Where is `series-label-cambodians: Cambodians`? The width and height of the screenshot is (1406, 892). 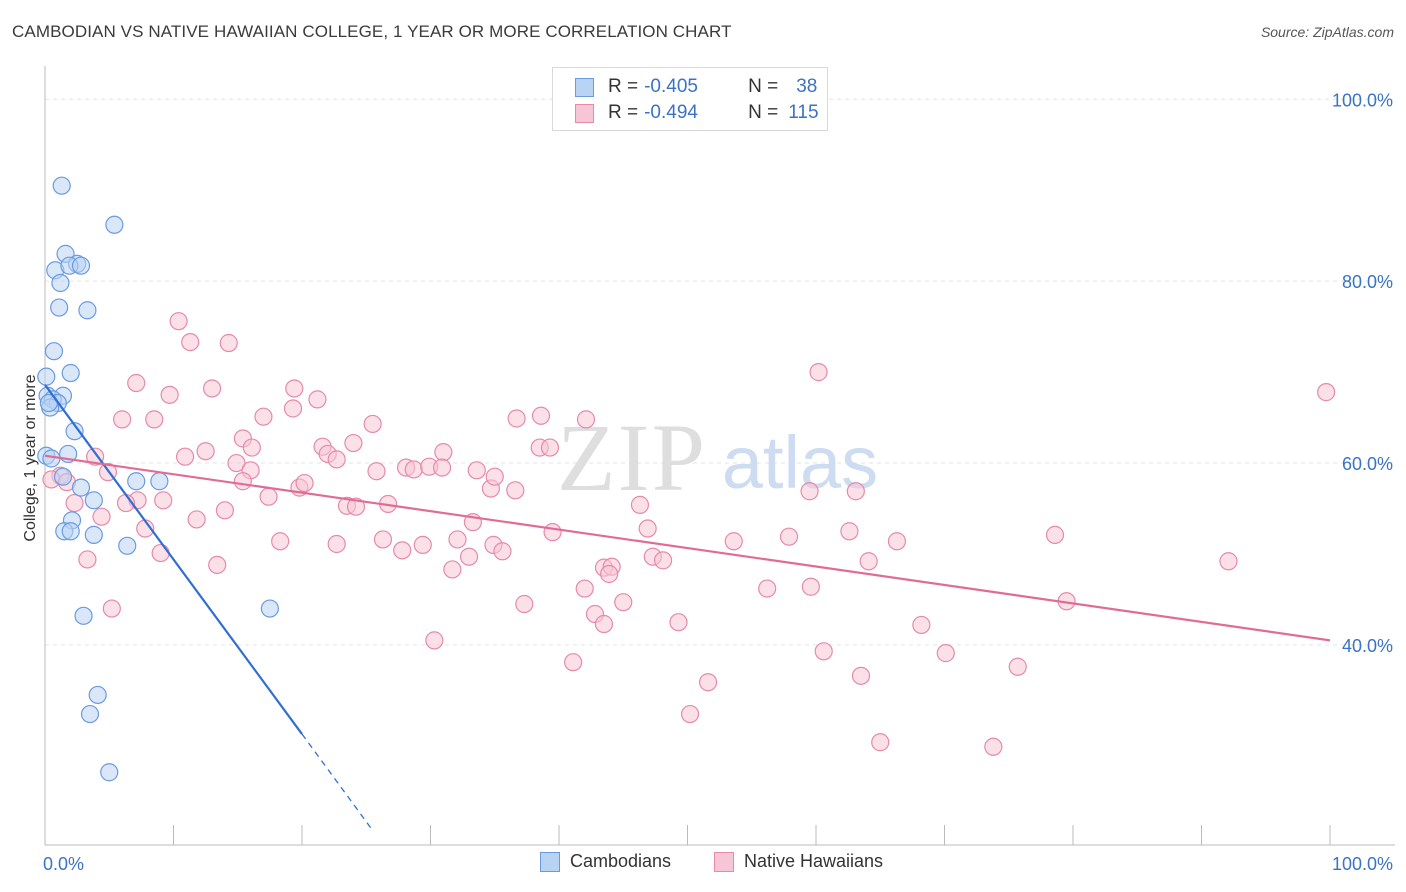 series-label-cambodians: Cambodians is located at coordinates (621, 861).